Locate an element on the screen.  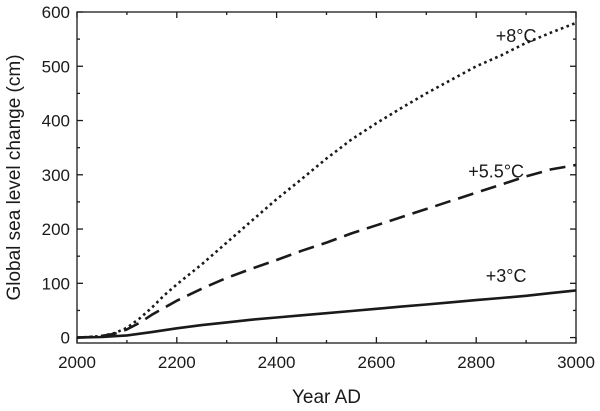
y-tick-label: 500 is located at coordinates (56, 66).